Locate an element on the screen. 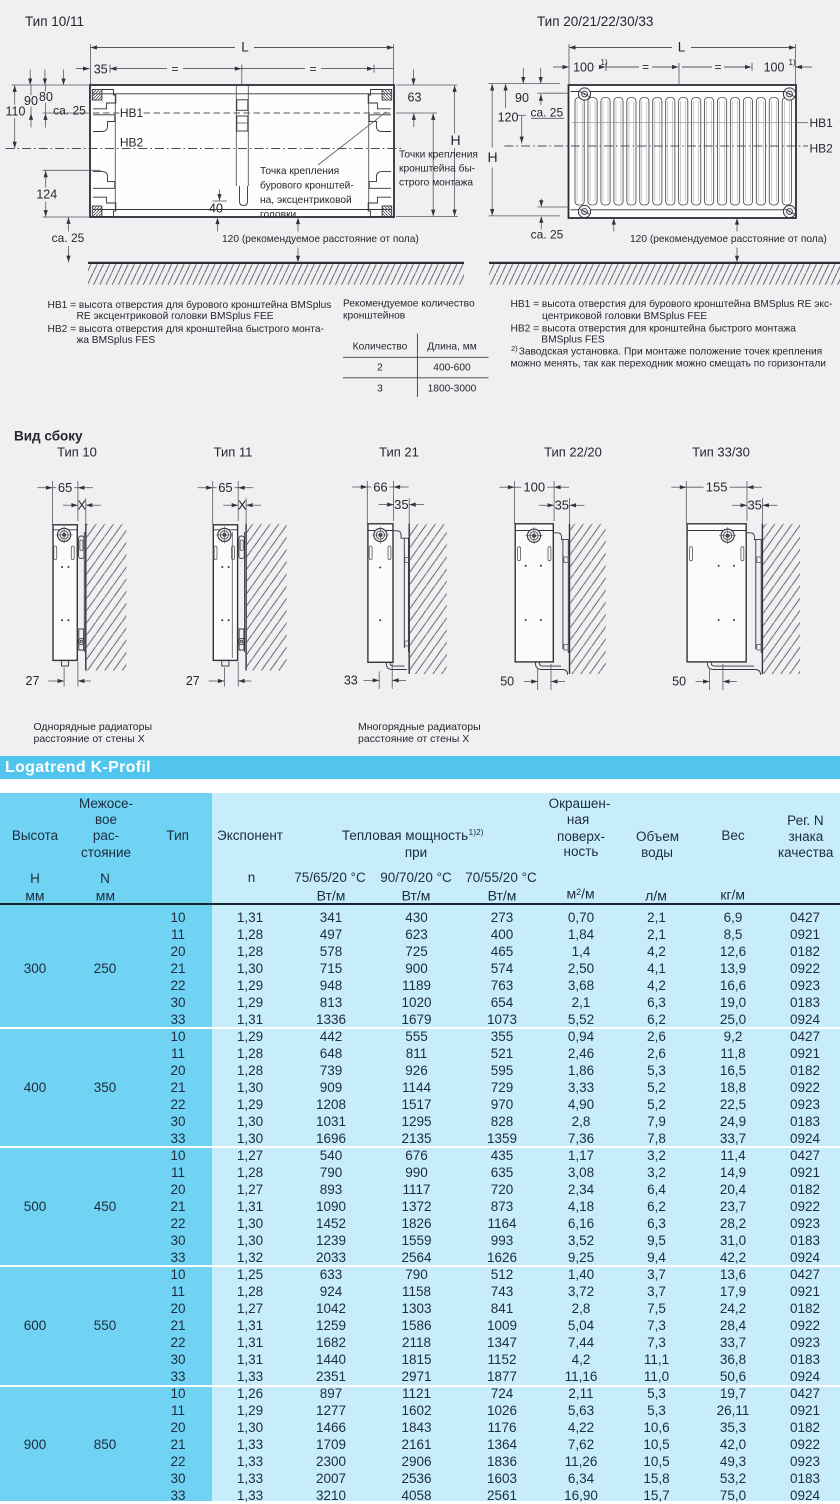 The height and width of the screenshot is (1504, 840). svg-text: Тип 10/11 is located at coordinates (54, 21).